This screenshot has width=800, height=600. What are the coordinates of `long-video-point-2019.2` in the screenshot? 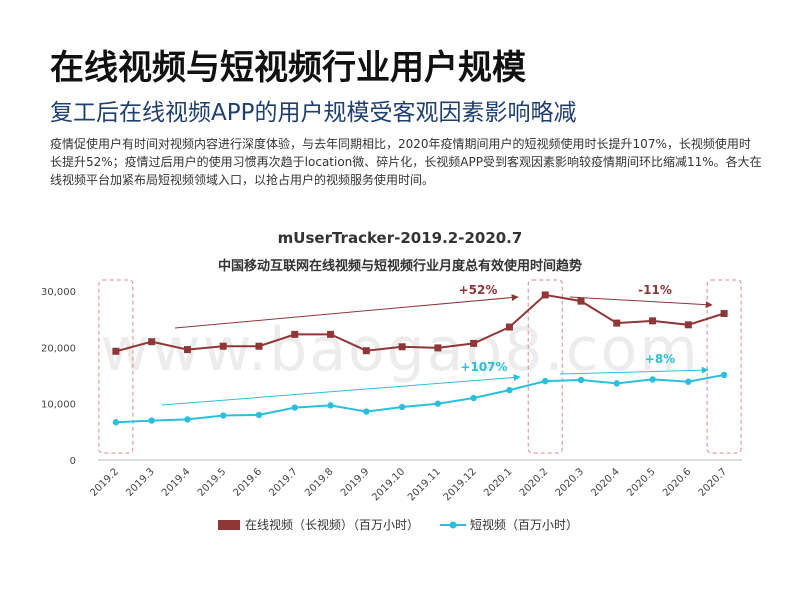 It's located at (116, 351).